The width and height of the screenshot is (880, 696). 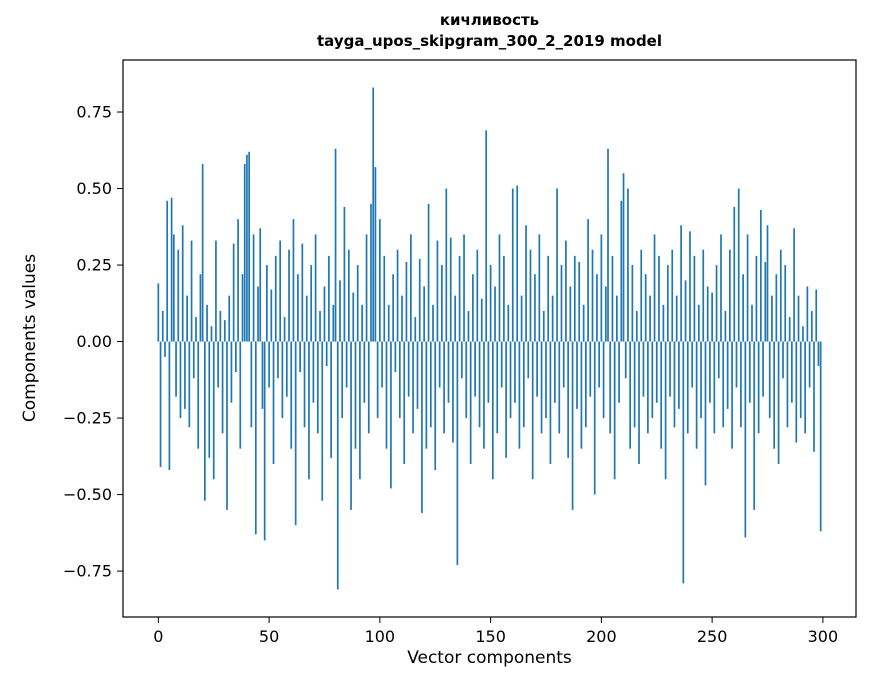 What do you see at coordinates (87, 571) in the screenshot?
I see `y-tick-label: −0.75` at bounding box center [87, 571].